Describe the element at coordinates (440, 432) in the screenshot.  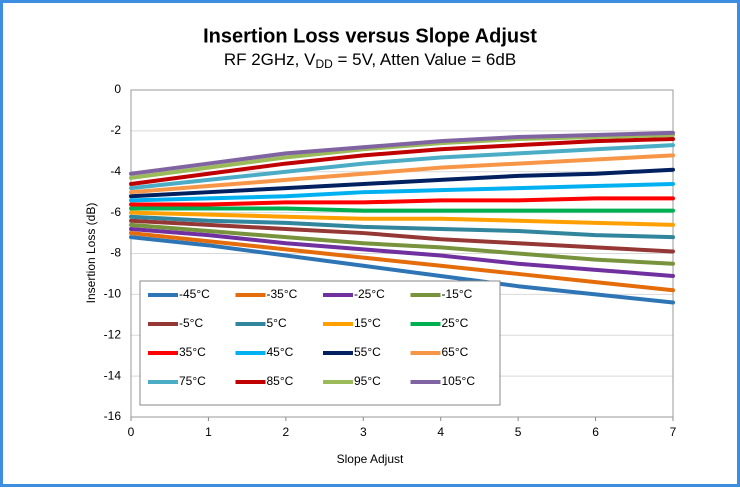
I see `x-tick-label: 4` at that location.